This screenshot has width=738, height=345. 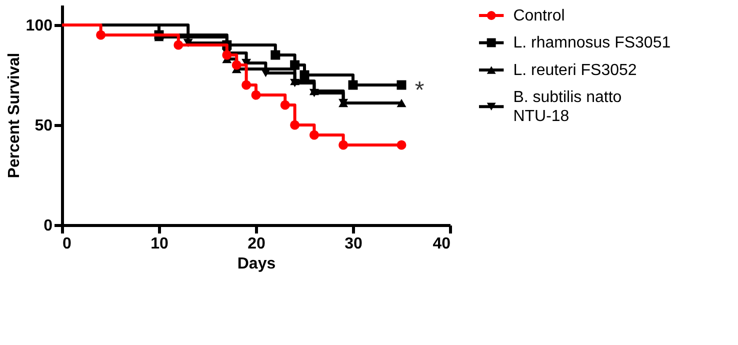 What do you see at coordinates (67, 244) in the screenshot?
I see `x-tick-label: 0` at bounding box center [67, 244].